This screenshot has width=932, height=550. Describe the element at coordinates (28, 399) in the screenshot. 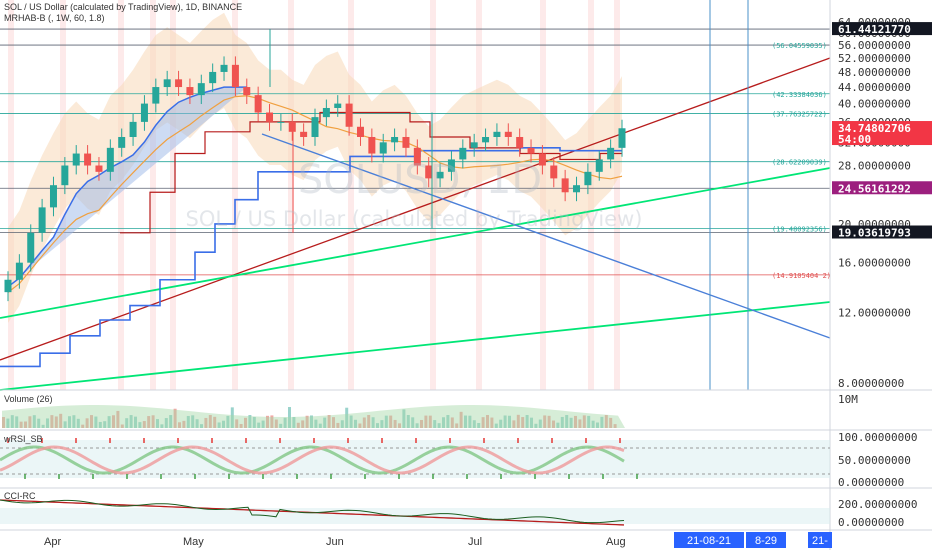

I see `volume-title: Volume (26)` at that location.